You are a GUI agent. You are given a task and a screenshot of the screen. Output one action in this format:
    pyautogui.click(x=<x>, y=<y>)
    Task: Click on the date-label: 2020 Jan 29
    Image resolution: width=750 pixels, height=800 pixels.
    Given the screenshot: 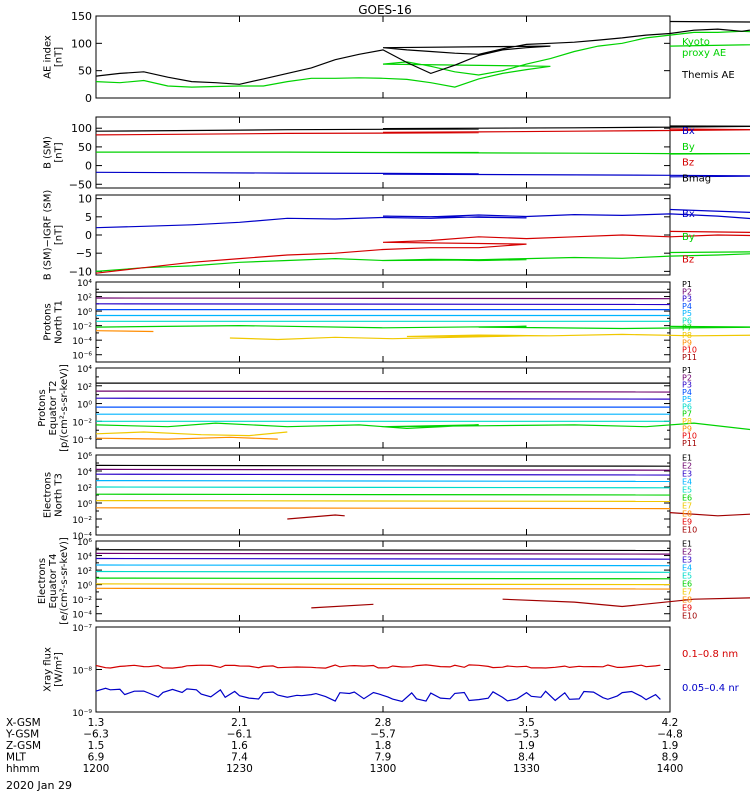 What is the action you would take?
    pyautogui.click(x=39, y=785)
    